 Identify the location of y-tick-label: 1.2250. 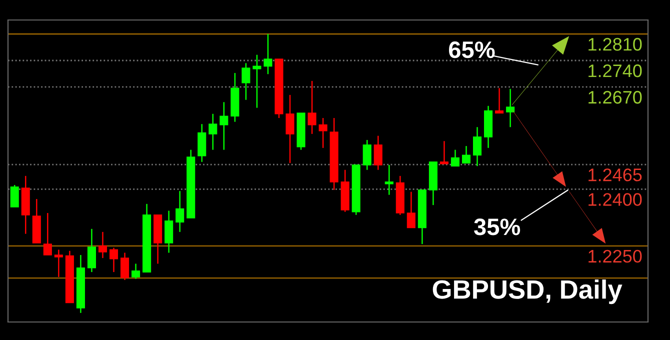
(615, 256).